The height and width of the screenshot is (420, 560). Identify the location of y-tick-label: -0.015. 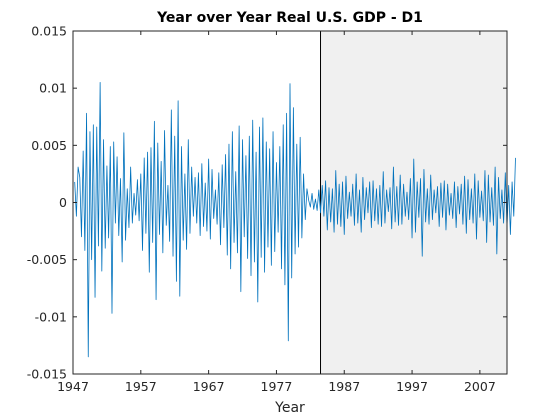
(47, 374).